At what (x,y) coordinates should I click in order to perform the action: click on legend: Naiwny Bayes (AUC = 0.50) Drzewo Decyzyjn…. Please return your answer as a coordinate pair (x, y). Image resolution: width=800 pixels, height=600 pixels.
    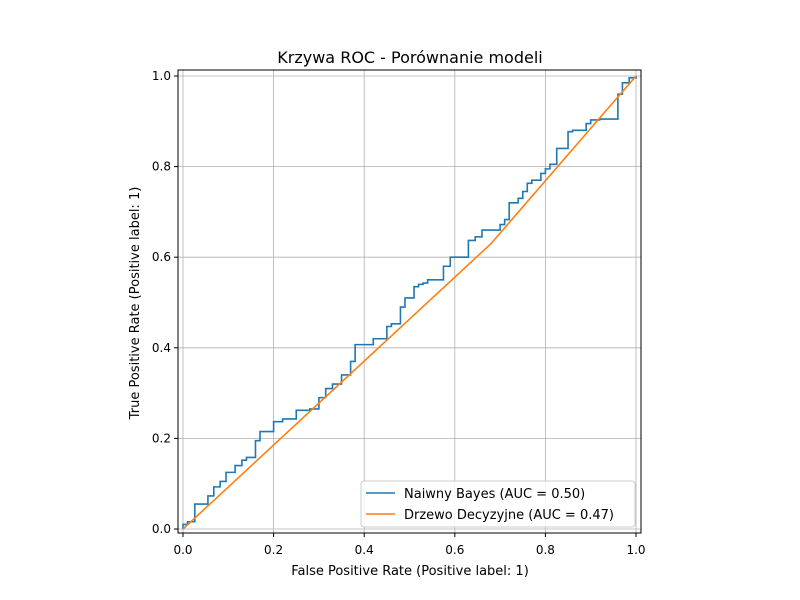
    Looking at the image, I should click on (498, 504).